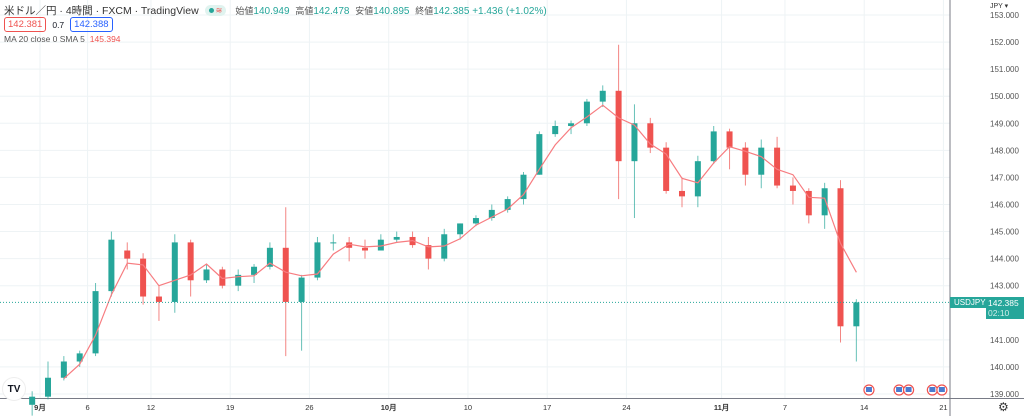 The width and height of the screenshot is (1024, 416). I want to click on last-price: 142.385, so click(1003, 303).